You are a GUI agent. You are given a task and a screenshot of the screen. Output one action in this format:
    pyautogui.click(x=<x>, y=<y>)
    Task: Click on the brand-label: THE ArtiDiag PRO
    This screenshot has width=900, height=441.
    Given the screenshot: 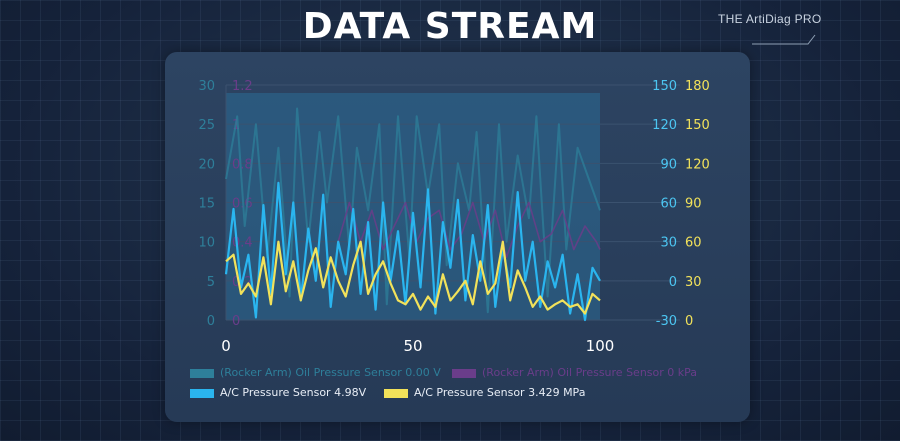 What is the action you would take?
    pyautogui.click(x=770, y=19)
    